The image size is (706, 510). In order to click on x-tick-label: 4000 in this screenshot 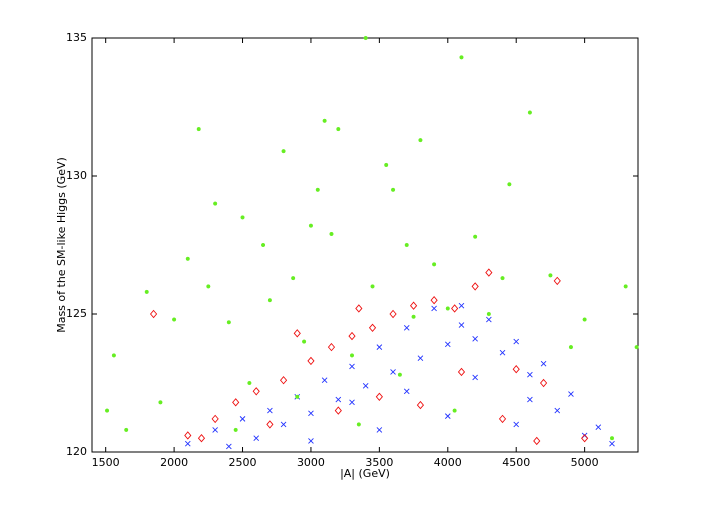, I will do `click(448, 462)`.